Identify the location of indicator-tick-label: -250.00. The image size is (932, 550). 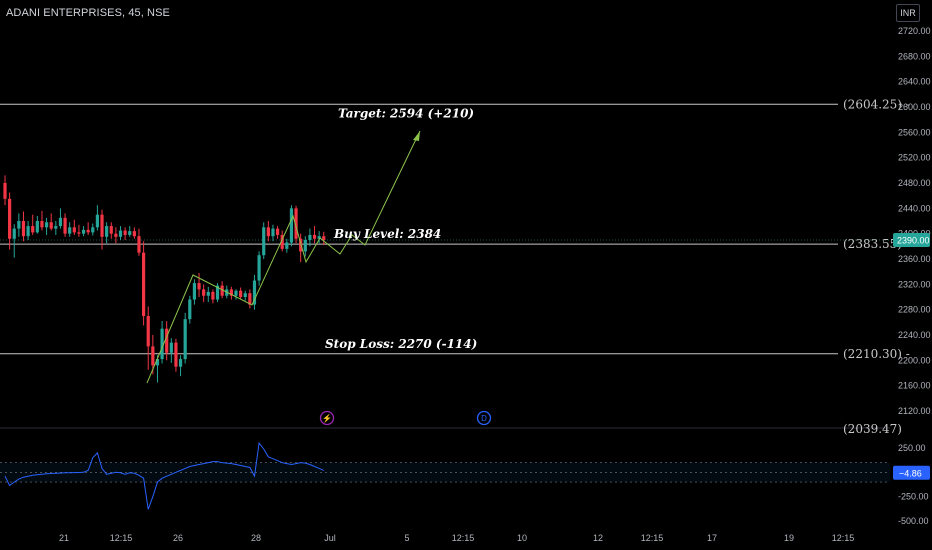
(913, 497).